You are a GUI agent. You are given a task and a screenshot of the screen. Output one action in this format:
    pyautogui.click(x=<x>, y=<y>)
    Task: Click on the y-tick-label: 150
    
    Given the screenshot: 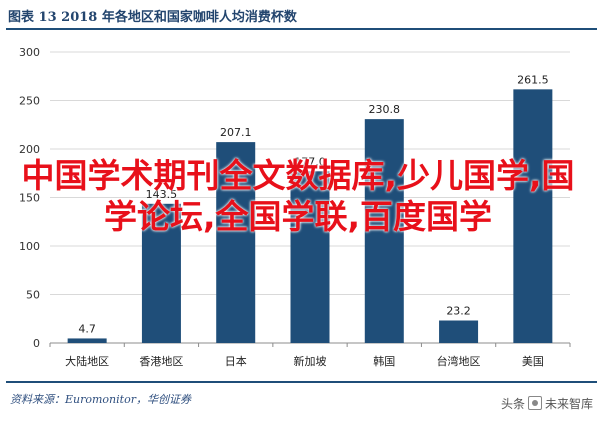 What is the action you would take?
    pyautogui.click(x=29, y=198)
    